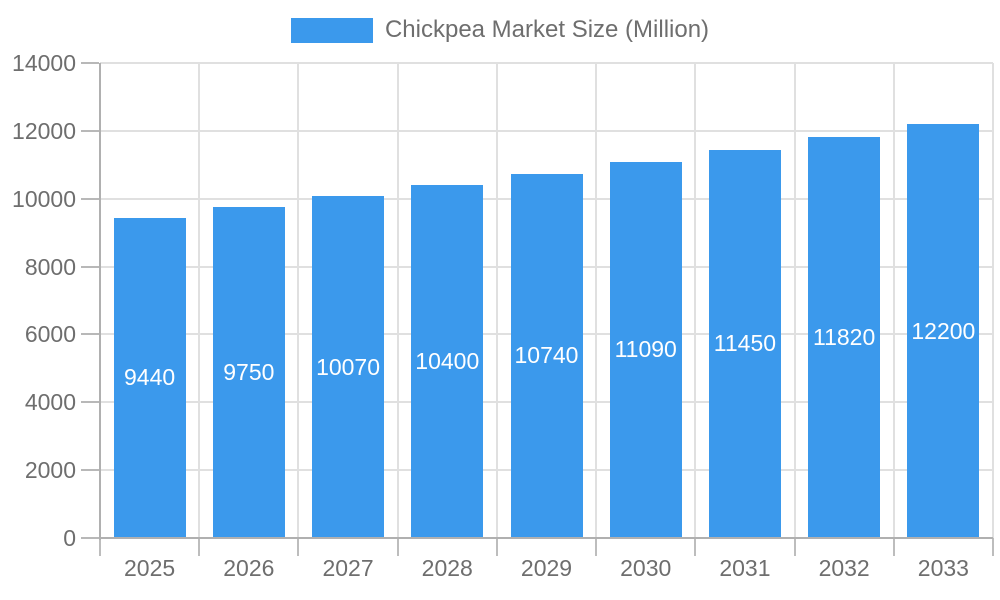 Image resolution: width=1000 pixels, height=600 pixels. Describe the element at coordinates (69, 538) in the screenshot. I see `y-tick-label: 0` at that location.